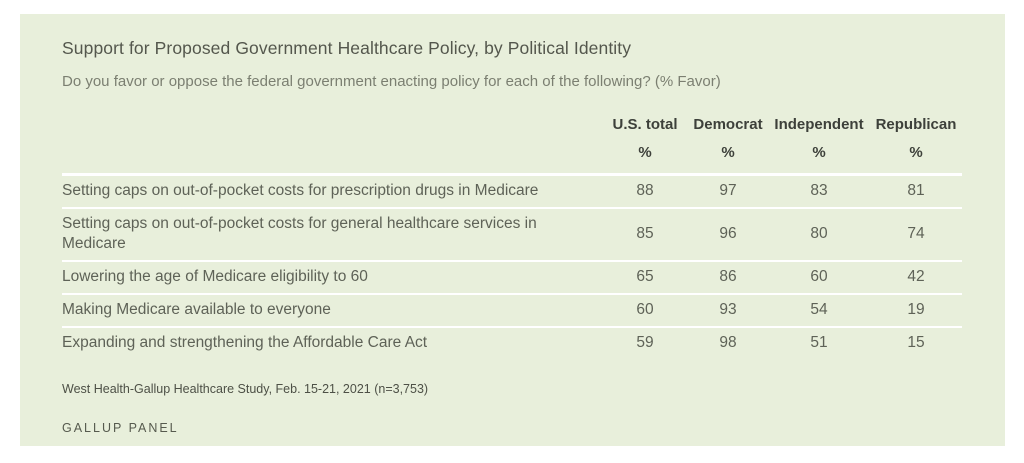 The width and height of the screenshot is (1024, 463). I want to click on value-cell: 81, so click(916, 191).